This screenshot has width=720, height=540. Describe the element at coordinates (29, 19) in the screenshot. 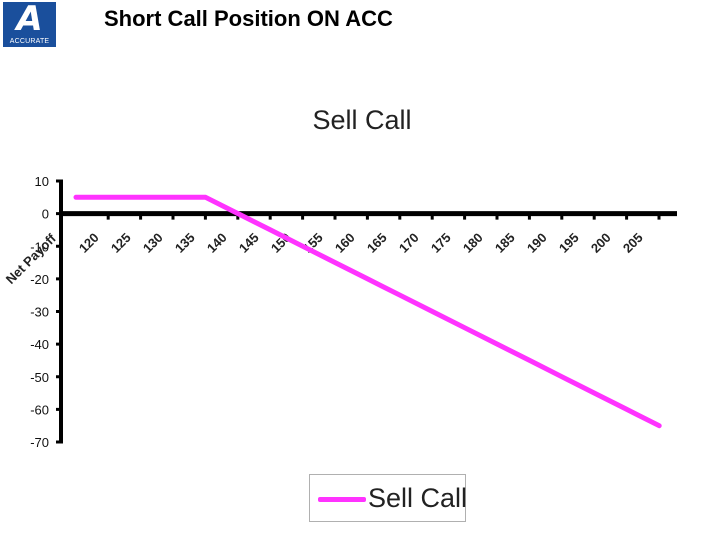

I see `logo-letter: A` at that location.